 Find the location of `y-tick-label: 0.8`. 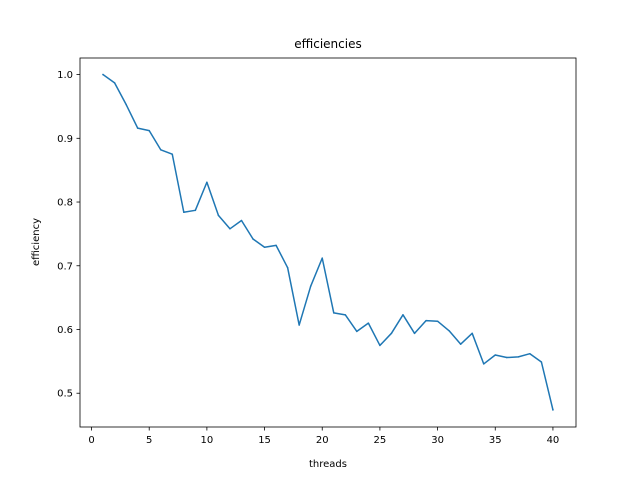

y-tick-label: 0.8 is located at coordinates (65, 203).